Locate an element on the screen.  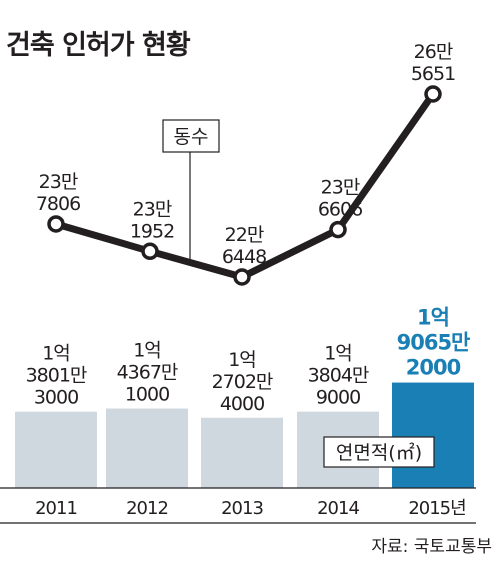
x-tick-label: 2013 is located at coordinates (242, 508).